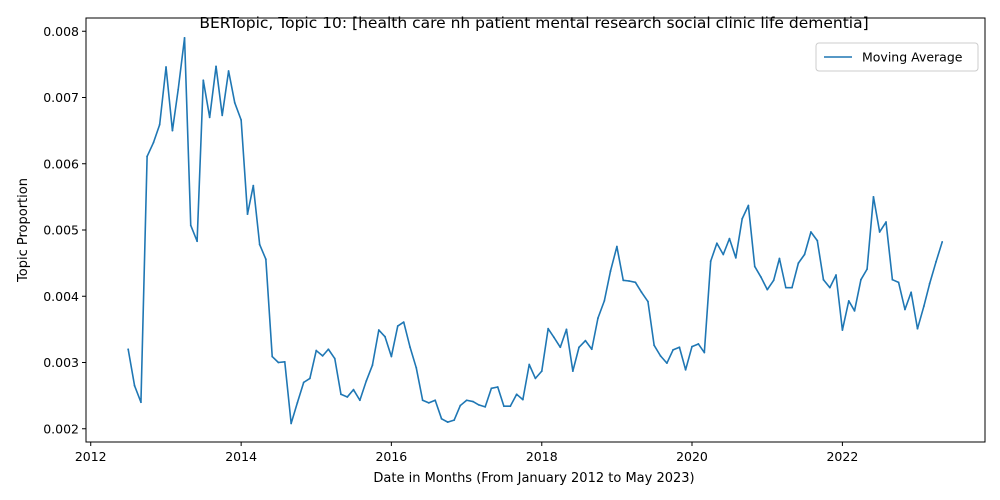  Describe the element at coordinates (61, 428) in the screenshot. I see `y-tick-label: 0.002` at that location.